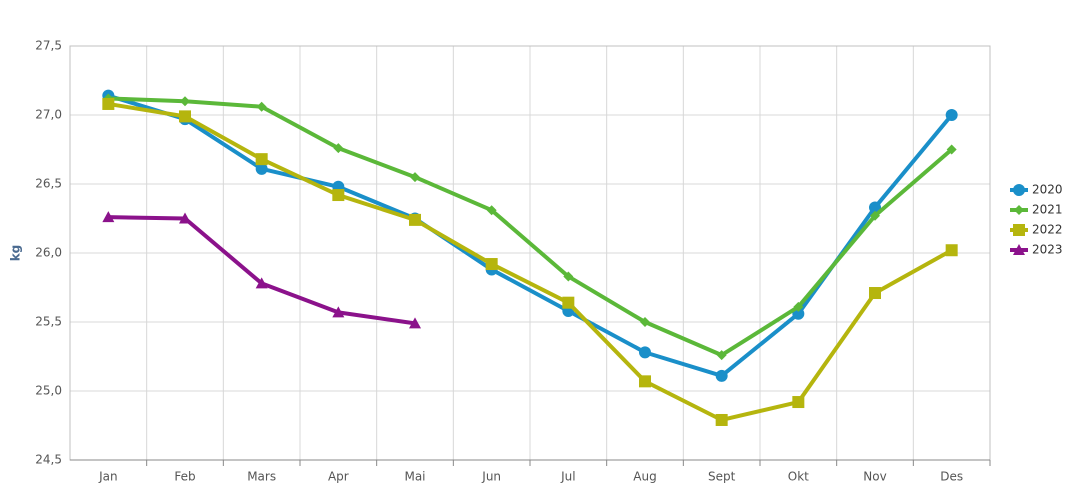  Describe the element at coordinates (262, 270) in the screenshot. I see `series-line` at that location.